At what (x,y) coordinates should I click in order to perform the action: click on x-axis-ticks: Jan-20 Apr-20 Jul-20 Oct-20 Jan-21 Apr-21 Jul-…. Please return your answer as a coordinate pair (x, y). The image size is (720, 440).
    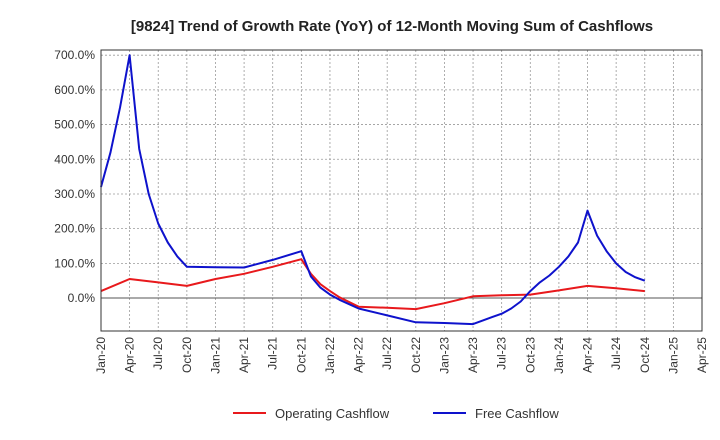
    Looking at the image, I should click on (401, 355).